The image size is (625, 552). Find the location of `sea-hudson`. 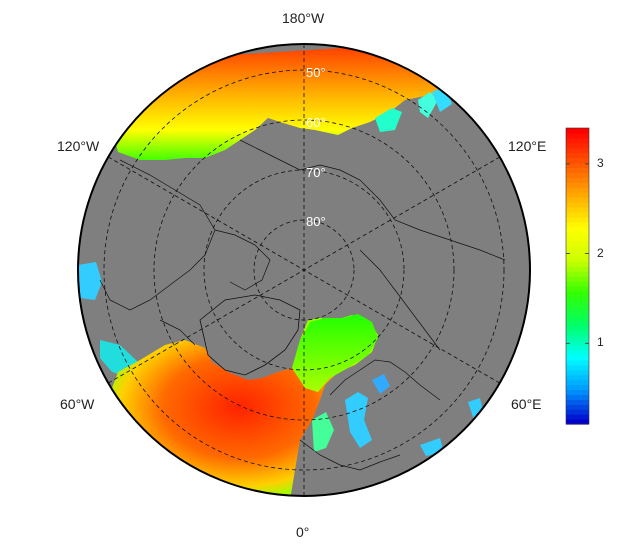

sea-hudson is located at coordinates (90, 281).